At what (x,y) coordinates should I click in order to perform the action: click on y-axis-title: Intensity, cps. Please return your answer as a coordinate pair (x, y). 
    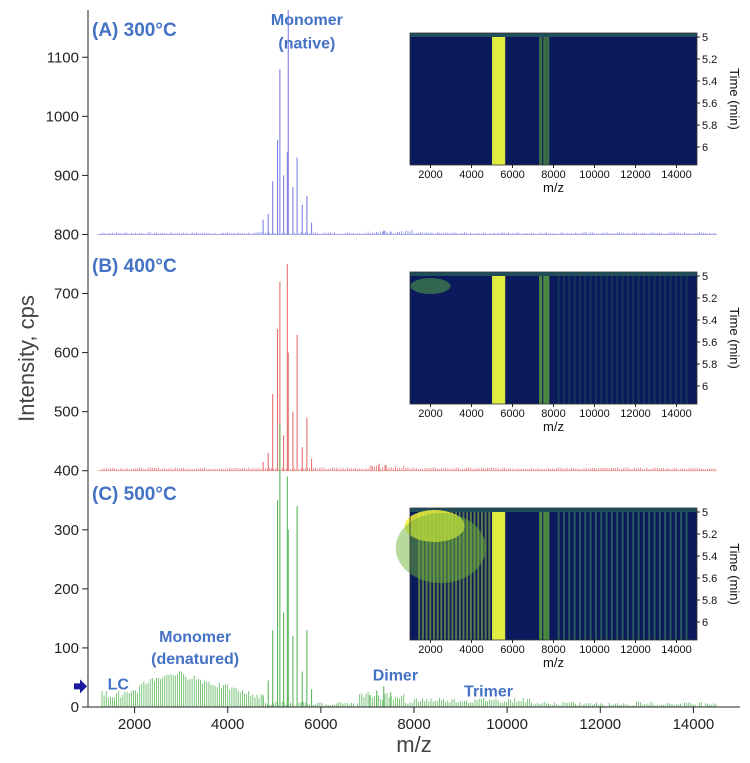
    Looking at the image, I should click on (26, 358).